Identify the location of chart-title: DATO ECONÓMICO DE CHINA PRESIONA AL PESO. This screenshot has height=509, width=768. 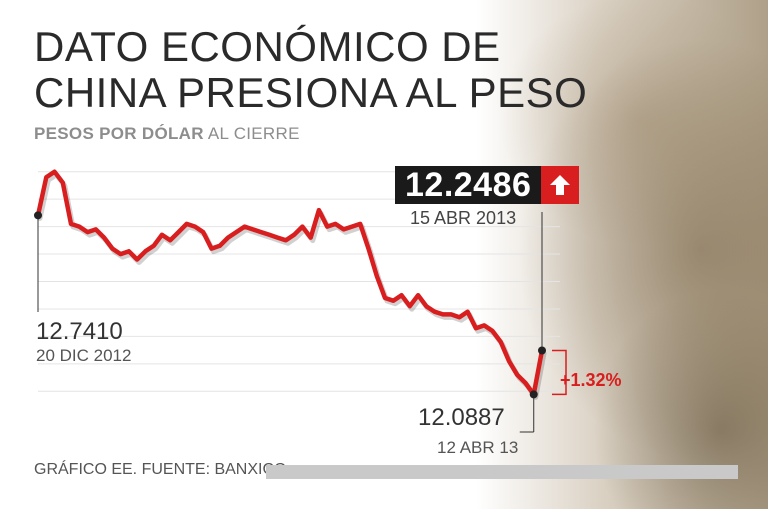
(310, 70).